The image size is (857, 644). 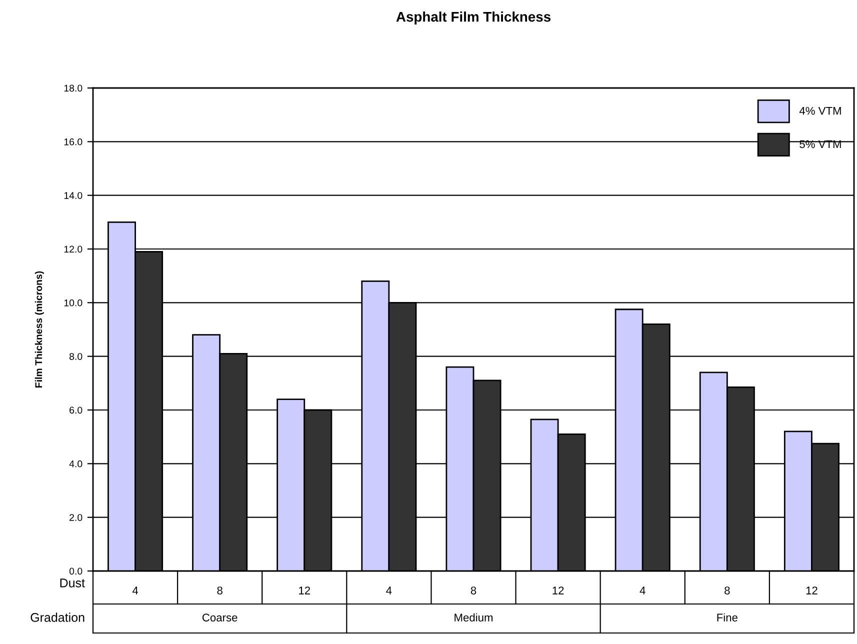 I want to click on y-tick-label: 12.0, so click(x=73, y=249).